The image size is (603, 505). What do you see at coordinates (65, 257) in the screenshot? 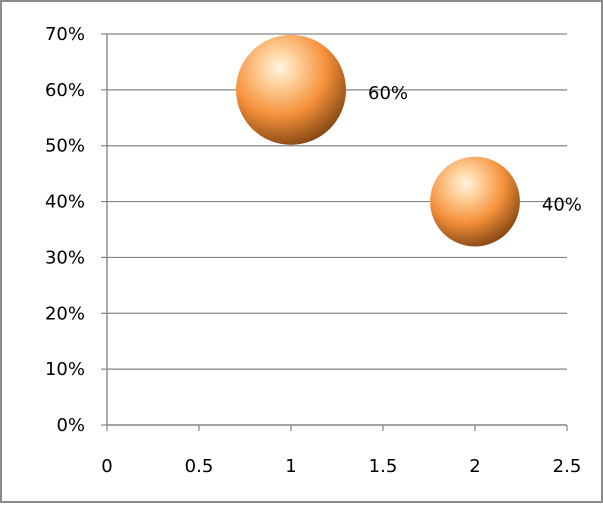
I see `y-tick-label: 30%` at bounding box center [65, 257].